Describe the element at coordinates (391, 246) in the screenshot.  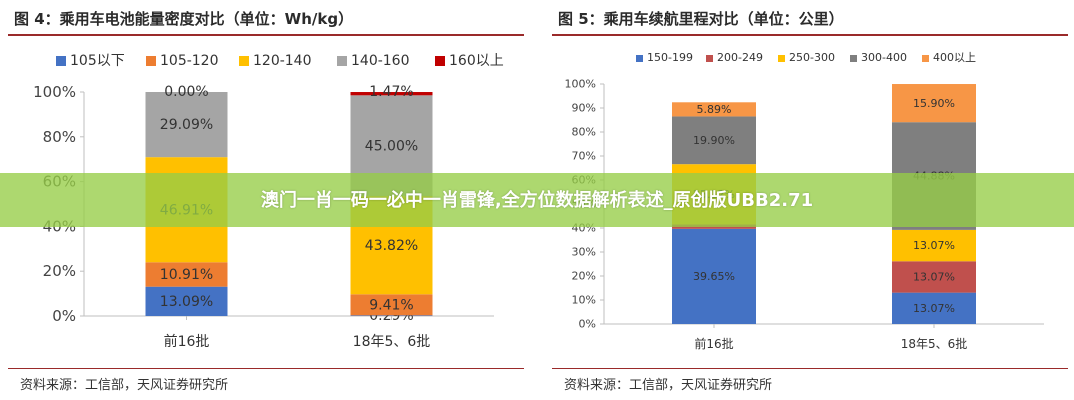
I see `data-label: 43.82%` at that location.